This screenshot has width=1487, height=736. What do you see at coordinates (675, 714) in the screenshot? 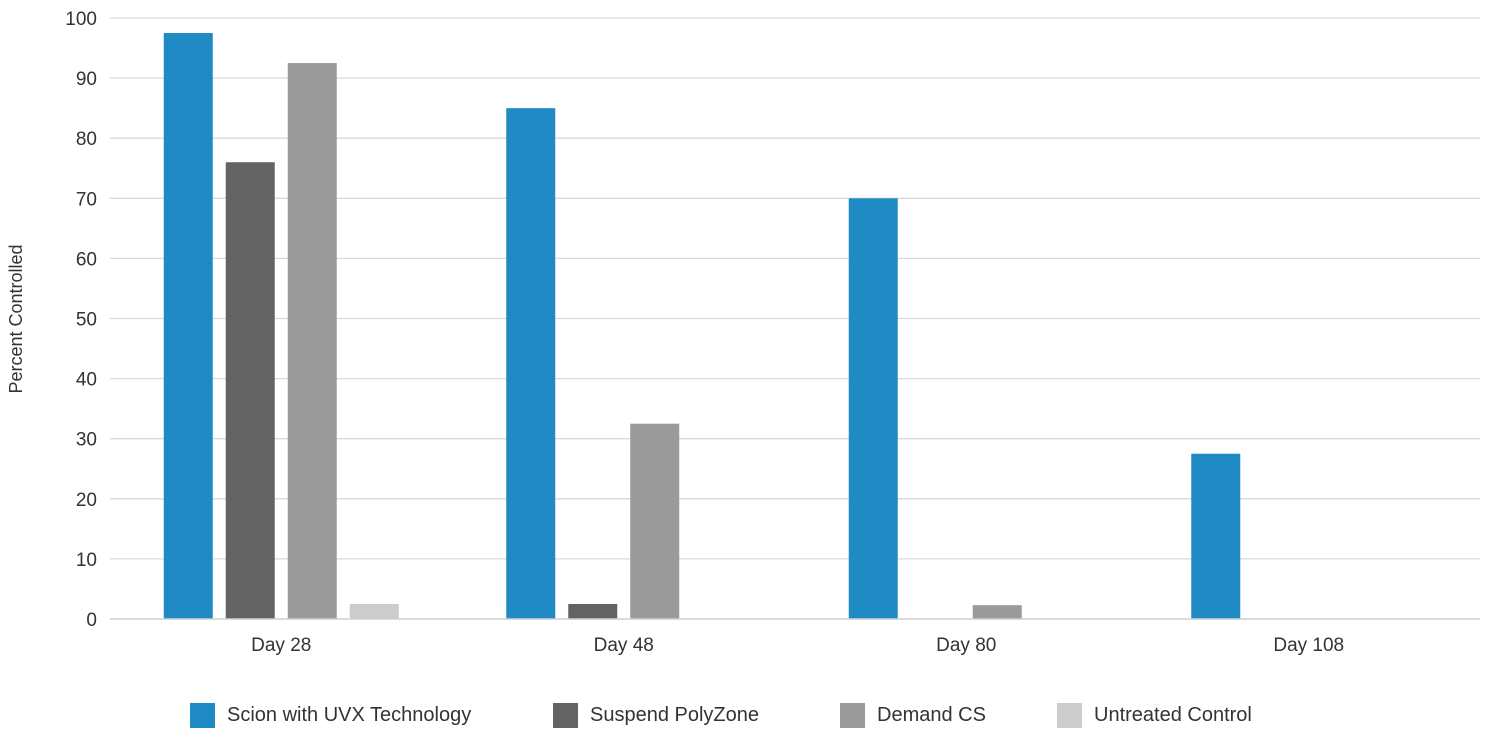
I see `legend-label: Suspend PolyZone` at bounding box center [675, 714].